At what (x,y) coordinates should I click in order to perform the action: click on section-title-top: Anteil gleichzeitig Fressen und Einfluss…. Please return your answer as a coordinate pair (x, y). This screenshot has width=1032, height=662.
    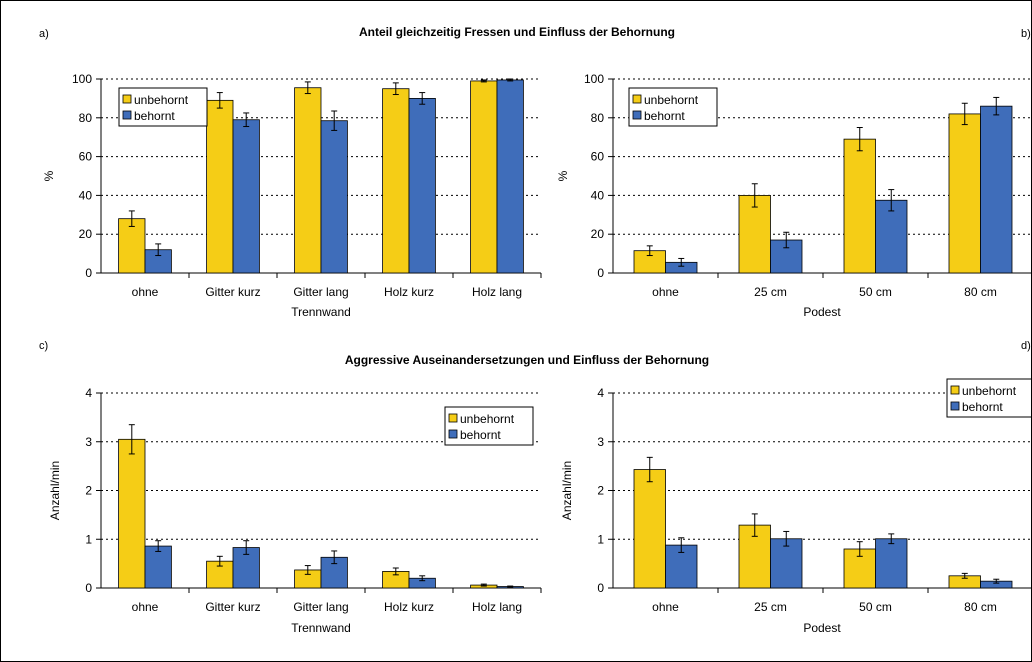
    Looking at the image, I should click on (517, 32).